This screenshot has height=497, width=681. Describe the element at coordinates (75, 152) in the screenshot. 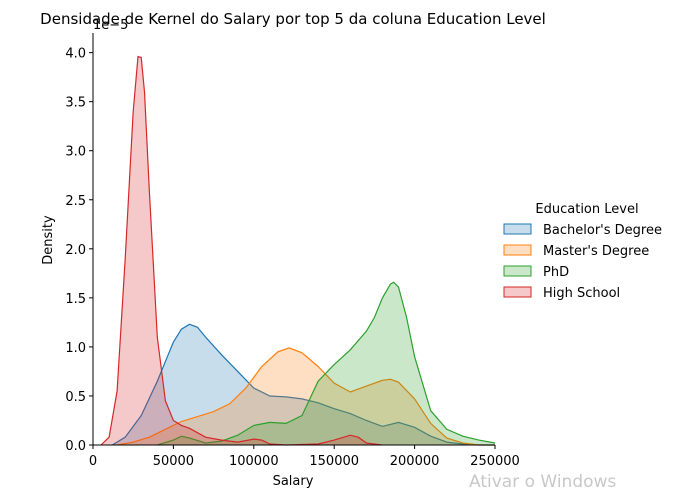

I see `y-tick-label: 3.0` at that location.